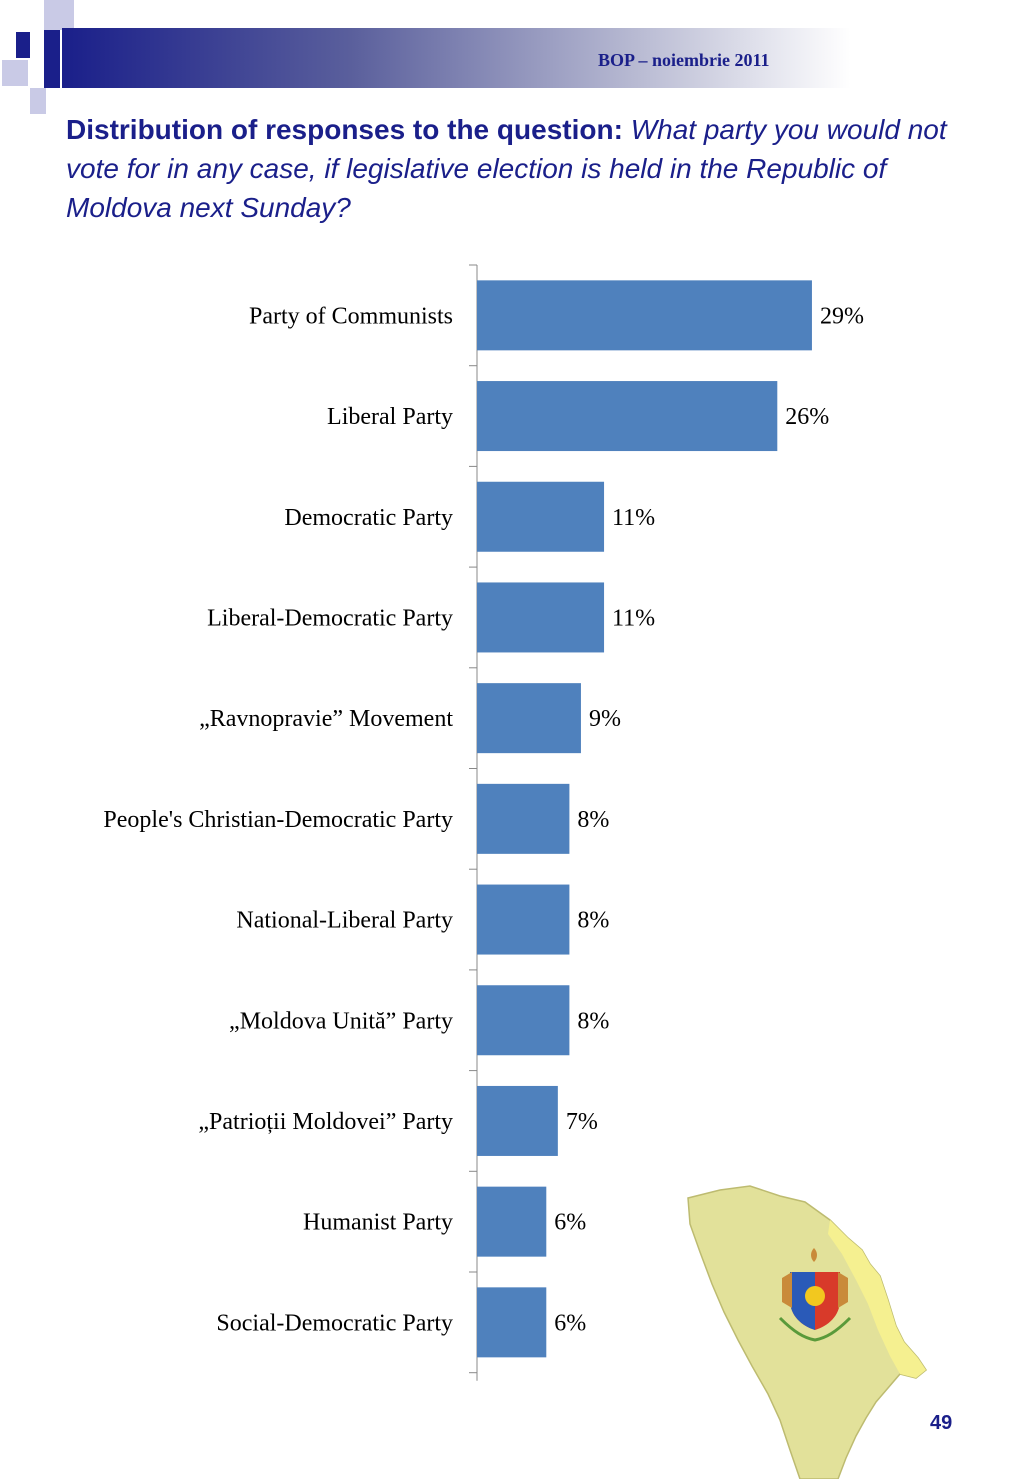 This screenshot has height=1484, width=1024. What do you see at coordinates (326, 719) in the screenshot?
I see `category-label: „Ravnopravie” Movement` at bounding box center [326, 719].